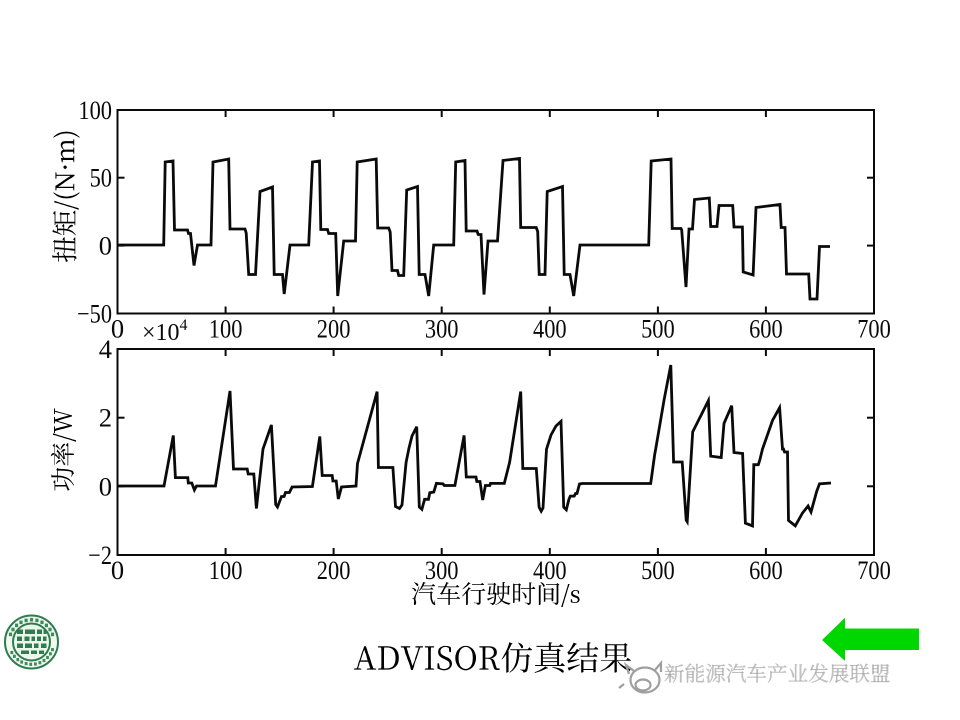  Describe the element at coordinates (94, 314) in the screenshot. I see `svg-text: −50` at that location.